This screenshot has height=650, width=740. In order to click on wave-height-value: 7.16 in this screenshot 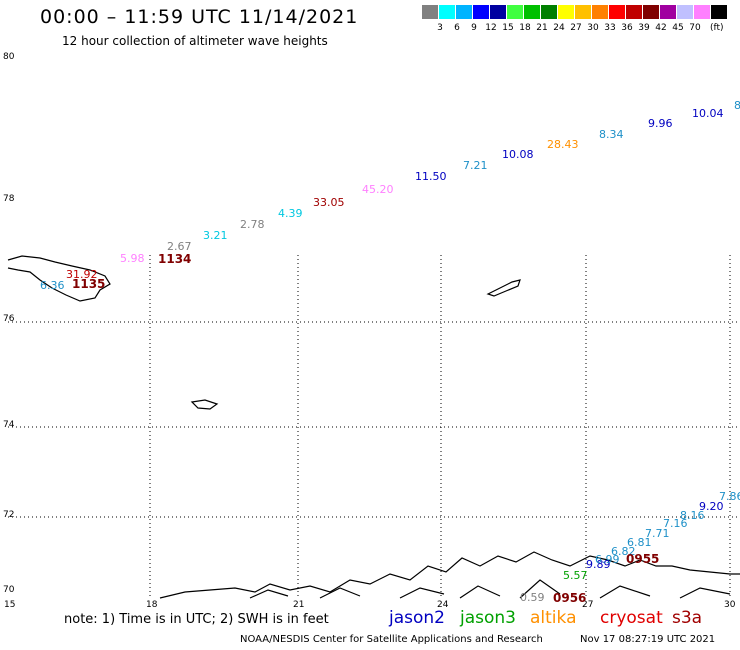, I will do `click(675, 523)`.